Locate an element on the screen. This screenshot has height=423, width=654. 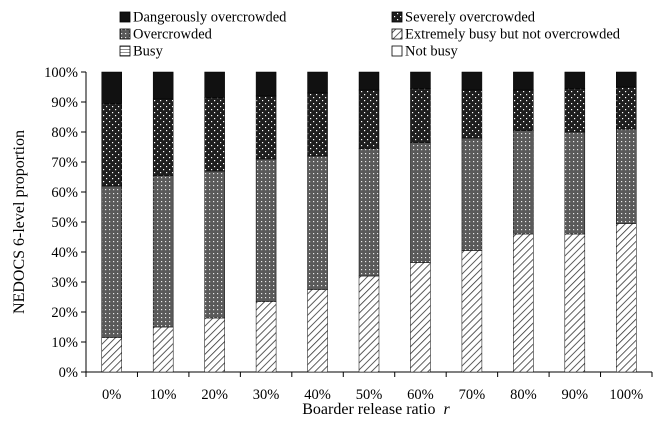
y-tick-label: 30% is located at coordinates (64, 283).